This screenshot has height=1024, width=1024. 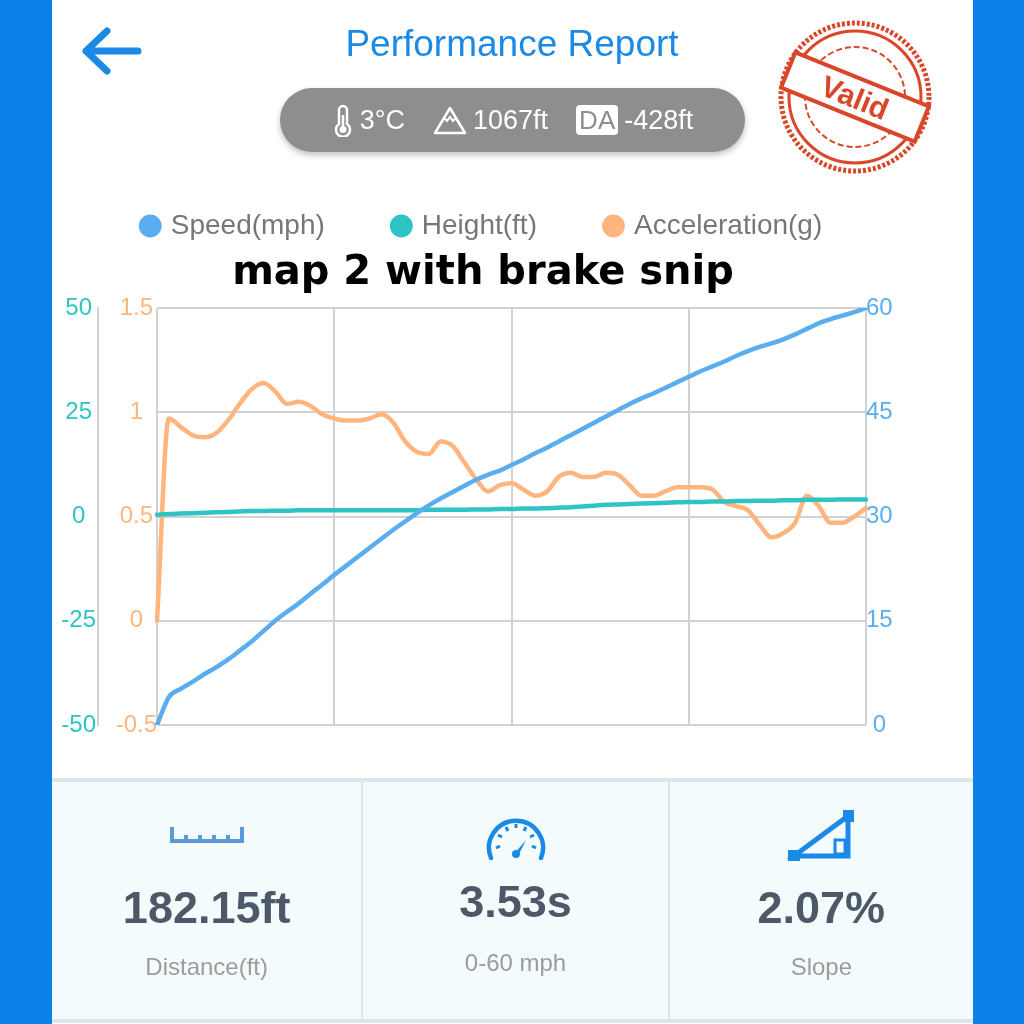 I want to click on y2-tick-label: 45, so click(x=879, y=410).